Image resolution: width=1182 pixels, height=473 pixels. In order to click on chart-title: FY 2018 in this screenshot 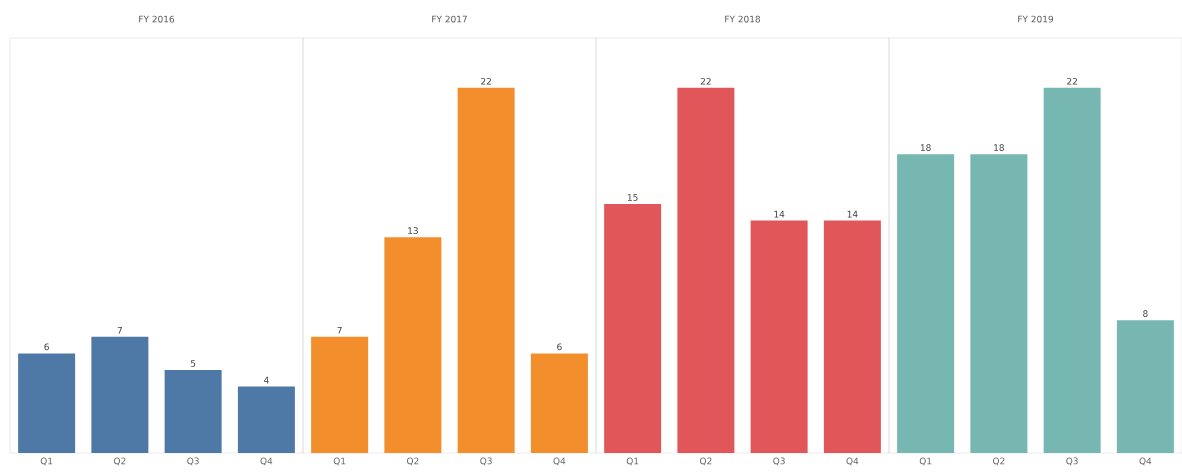, I will do `click(743, 19)`.